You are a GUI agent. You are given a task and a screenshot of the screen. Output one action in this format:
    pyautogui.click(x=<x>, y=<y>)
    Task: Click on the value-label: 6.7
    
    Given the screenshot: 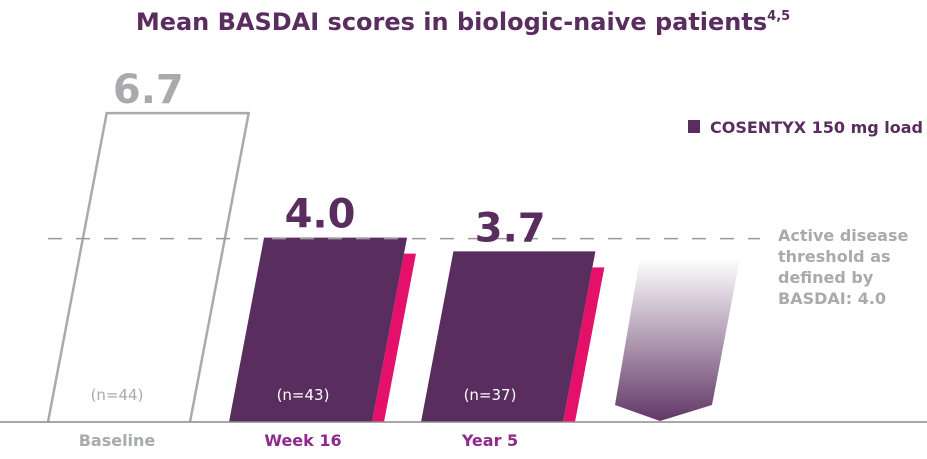 What is the action you would take?
    pyautogui.click(x=148, y=90)
    